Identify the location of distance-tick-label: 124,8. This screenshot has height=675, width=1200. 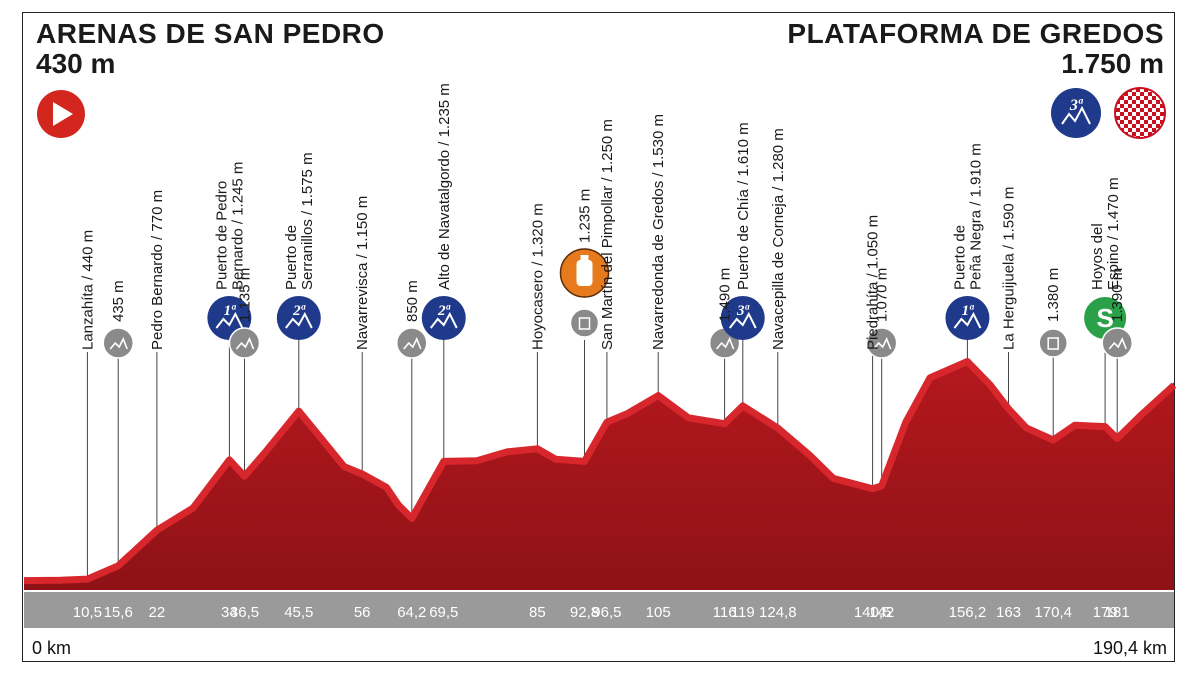
(778, 612).